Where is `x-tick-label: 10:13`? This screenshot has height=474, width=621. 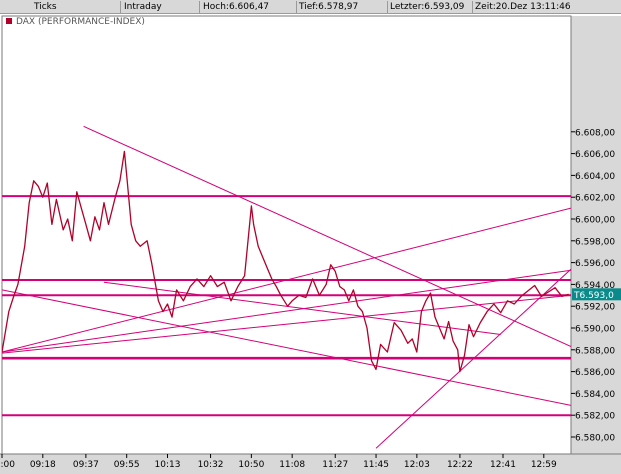
x-tick-label: 10:13 is located at coordinates (168, 465).